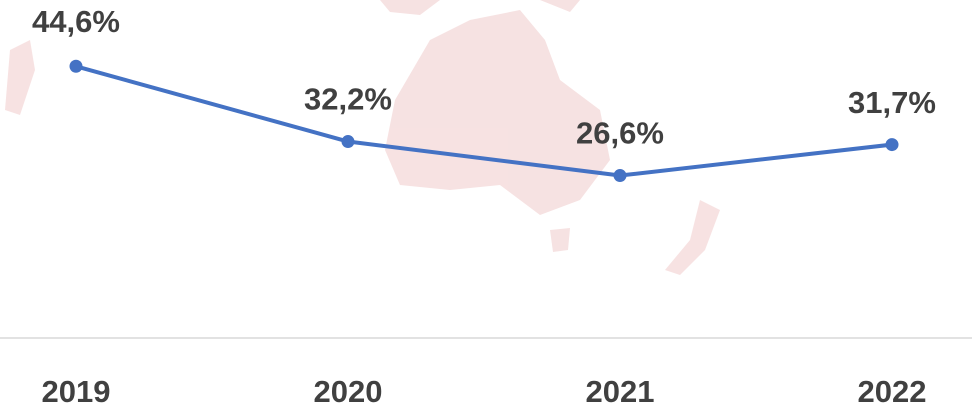  Describe the element at coordinates (620, 133) in the screenshot. I see `data-label: 26,6%` at that location.